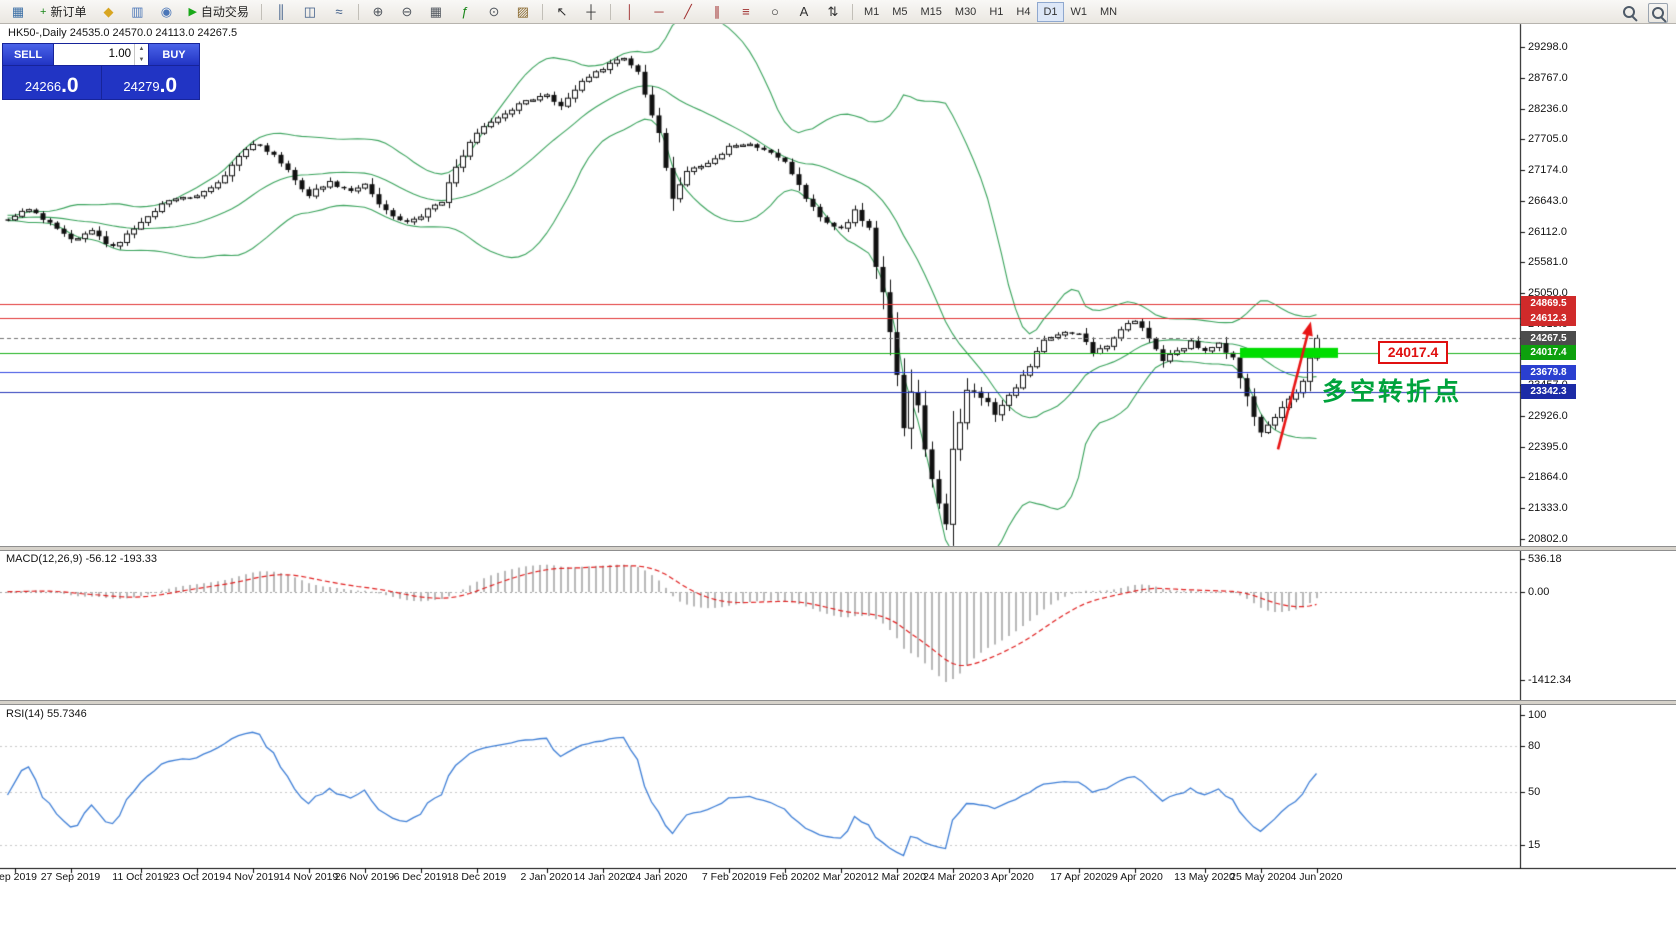 The width and height of the screenshot is (1676, 944). Describe the element at coordinates (192, 12) in the screenshot. I see `autotrading-play-icon: ▶` at that location.